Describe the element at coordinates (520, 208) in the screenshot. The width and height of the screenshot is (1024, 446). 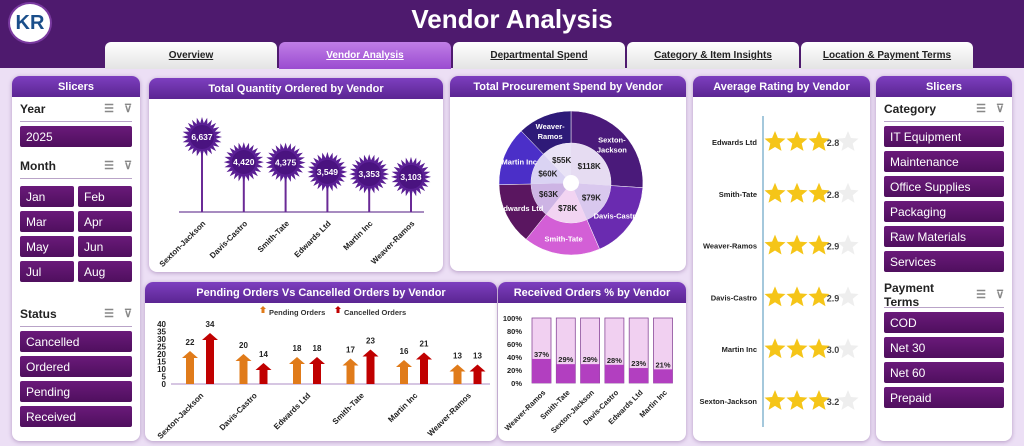
I see `slice-label: Edwards Ltd` at that location.